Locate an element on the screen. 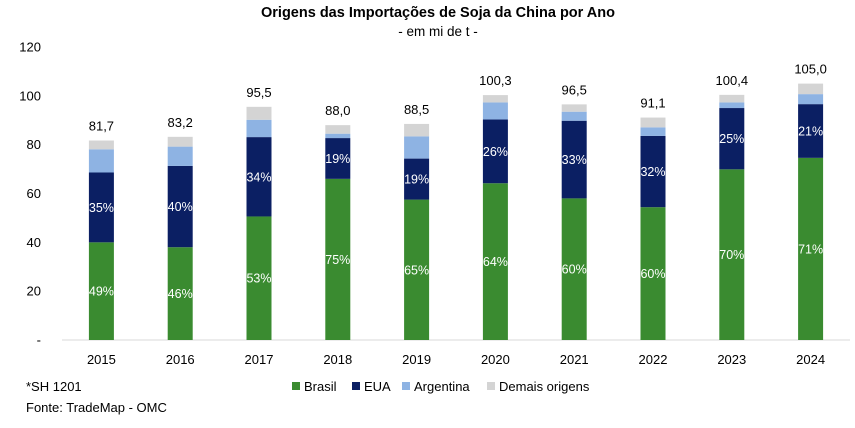 This screenshot has height=428, width=855. legend-item-eua: EUA is located at coordinates (371, 386).